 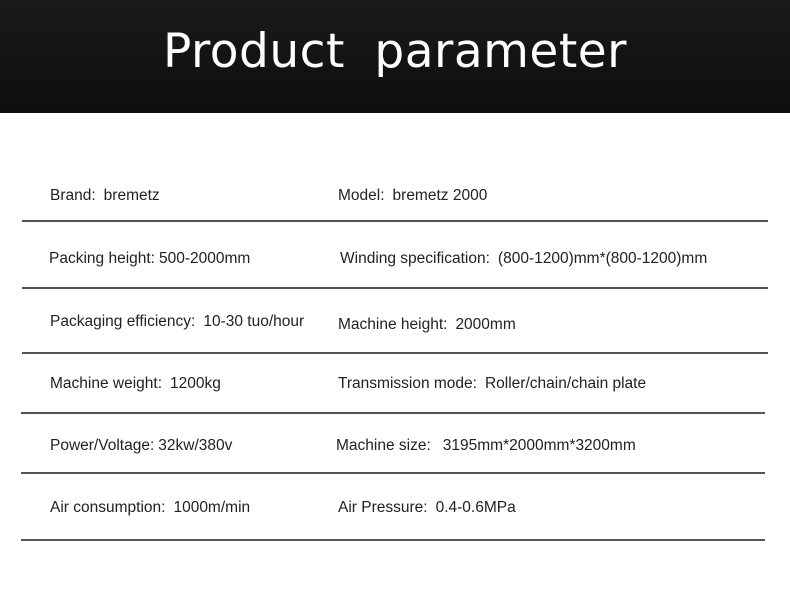 I want to click on table-row: Brand: bremetz Model: bremetz 2000, so click(x=395, y=197).